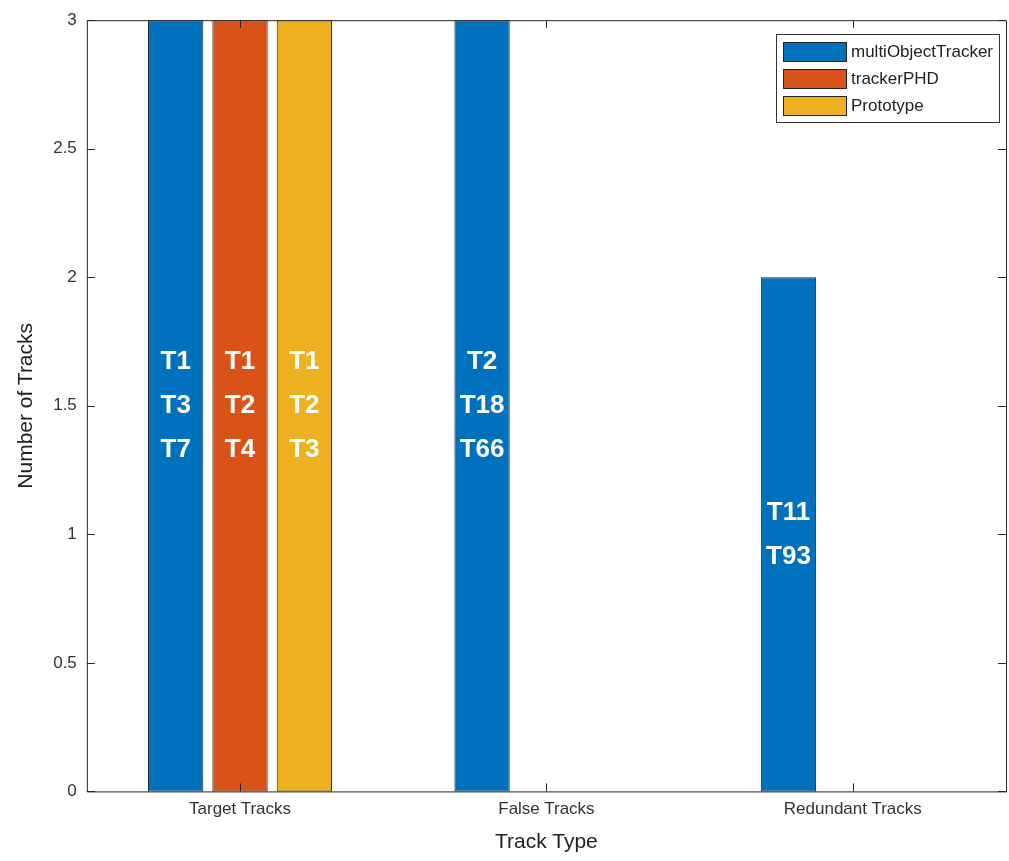 This screenshot has width=1009, height=861. What do you see at coordinates (922, 51) in the screenshot?
I see `legend-label: multiObjectTracker` at bounding box center [922, 51].